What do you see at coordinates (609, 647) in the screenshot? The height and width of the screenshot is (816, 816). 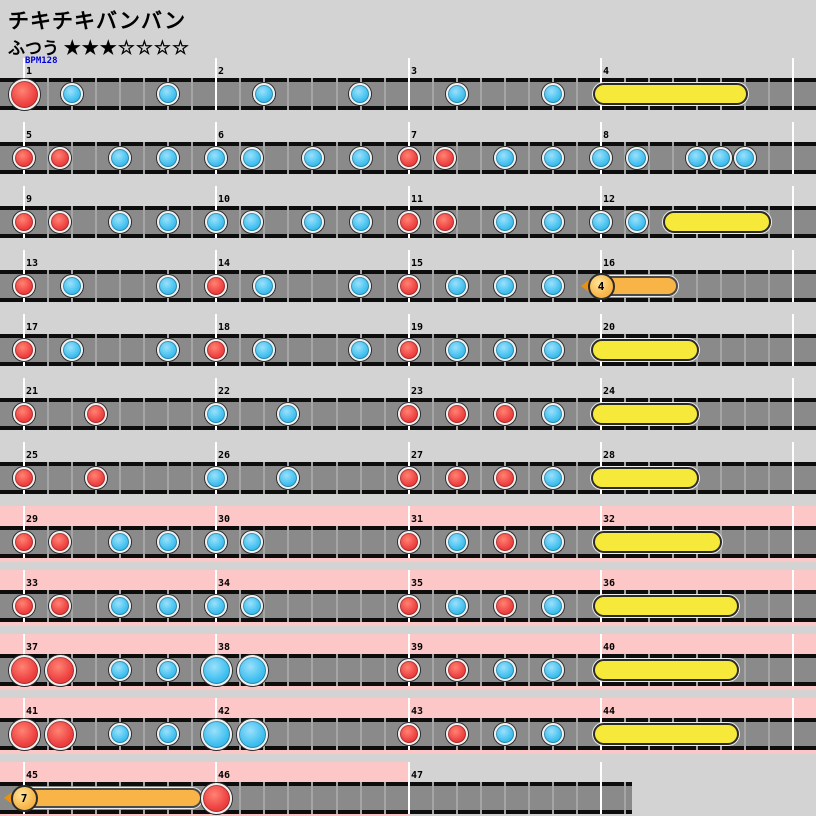 I see `measure-number: 40` at bounding box center [609, 647].